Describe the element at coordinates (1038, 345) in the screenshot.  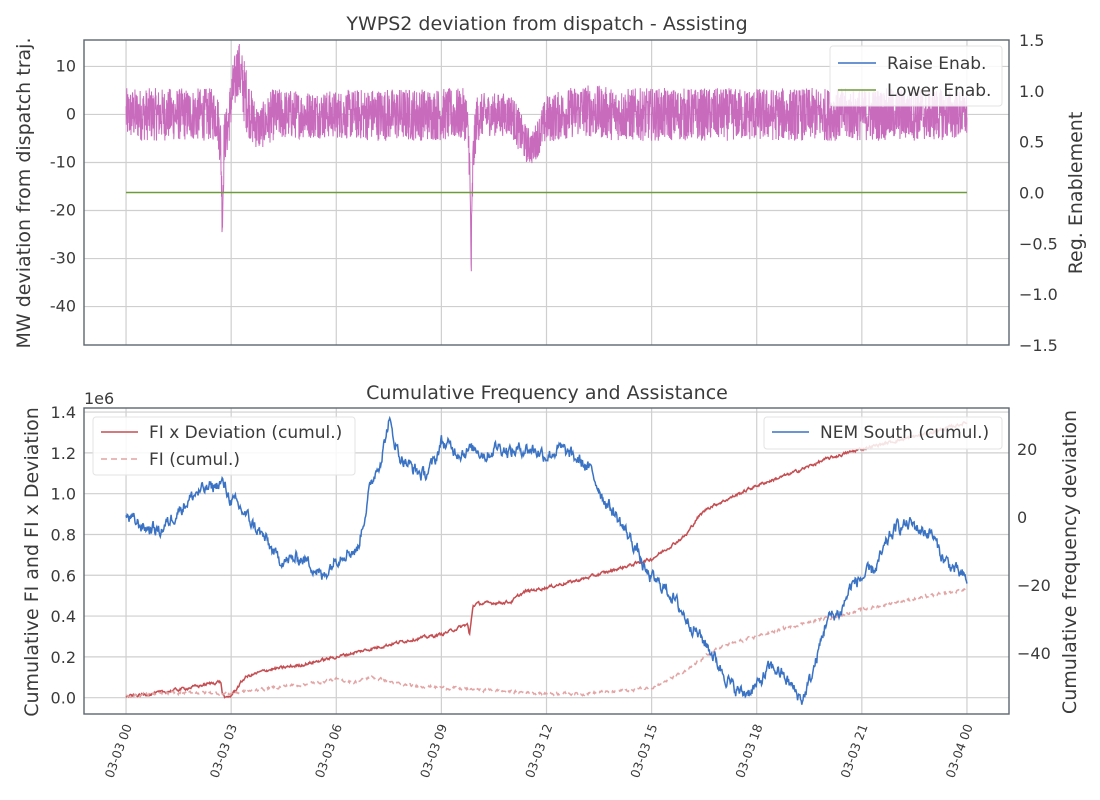
I see `top-y2tick-label: −1.5` at that location.